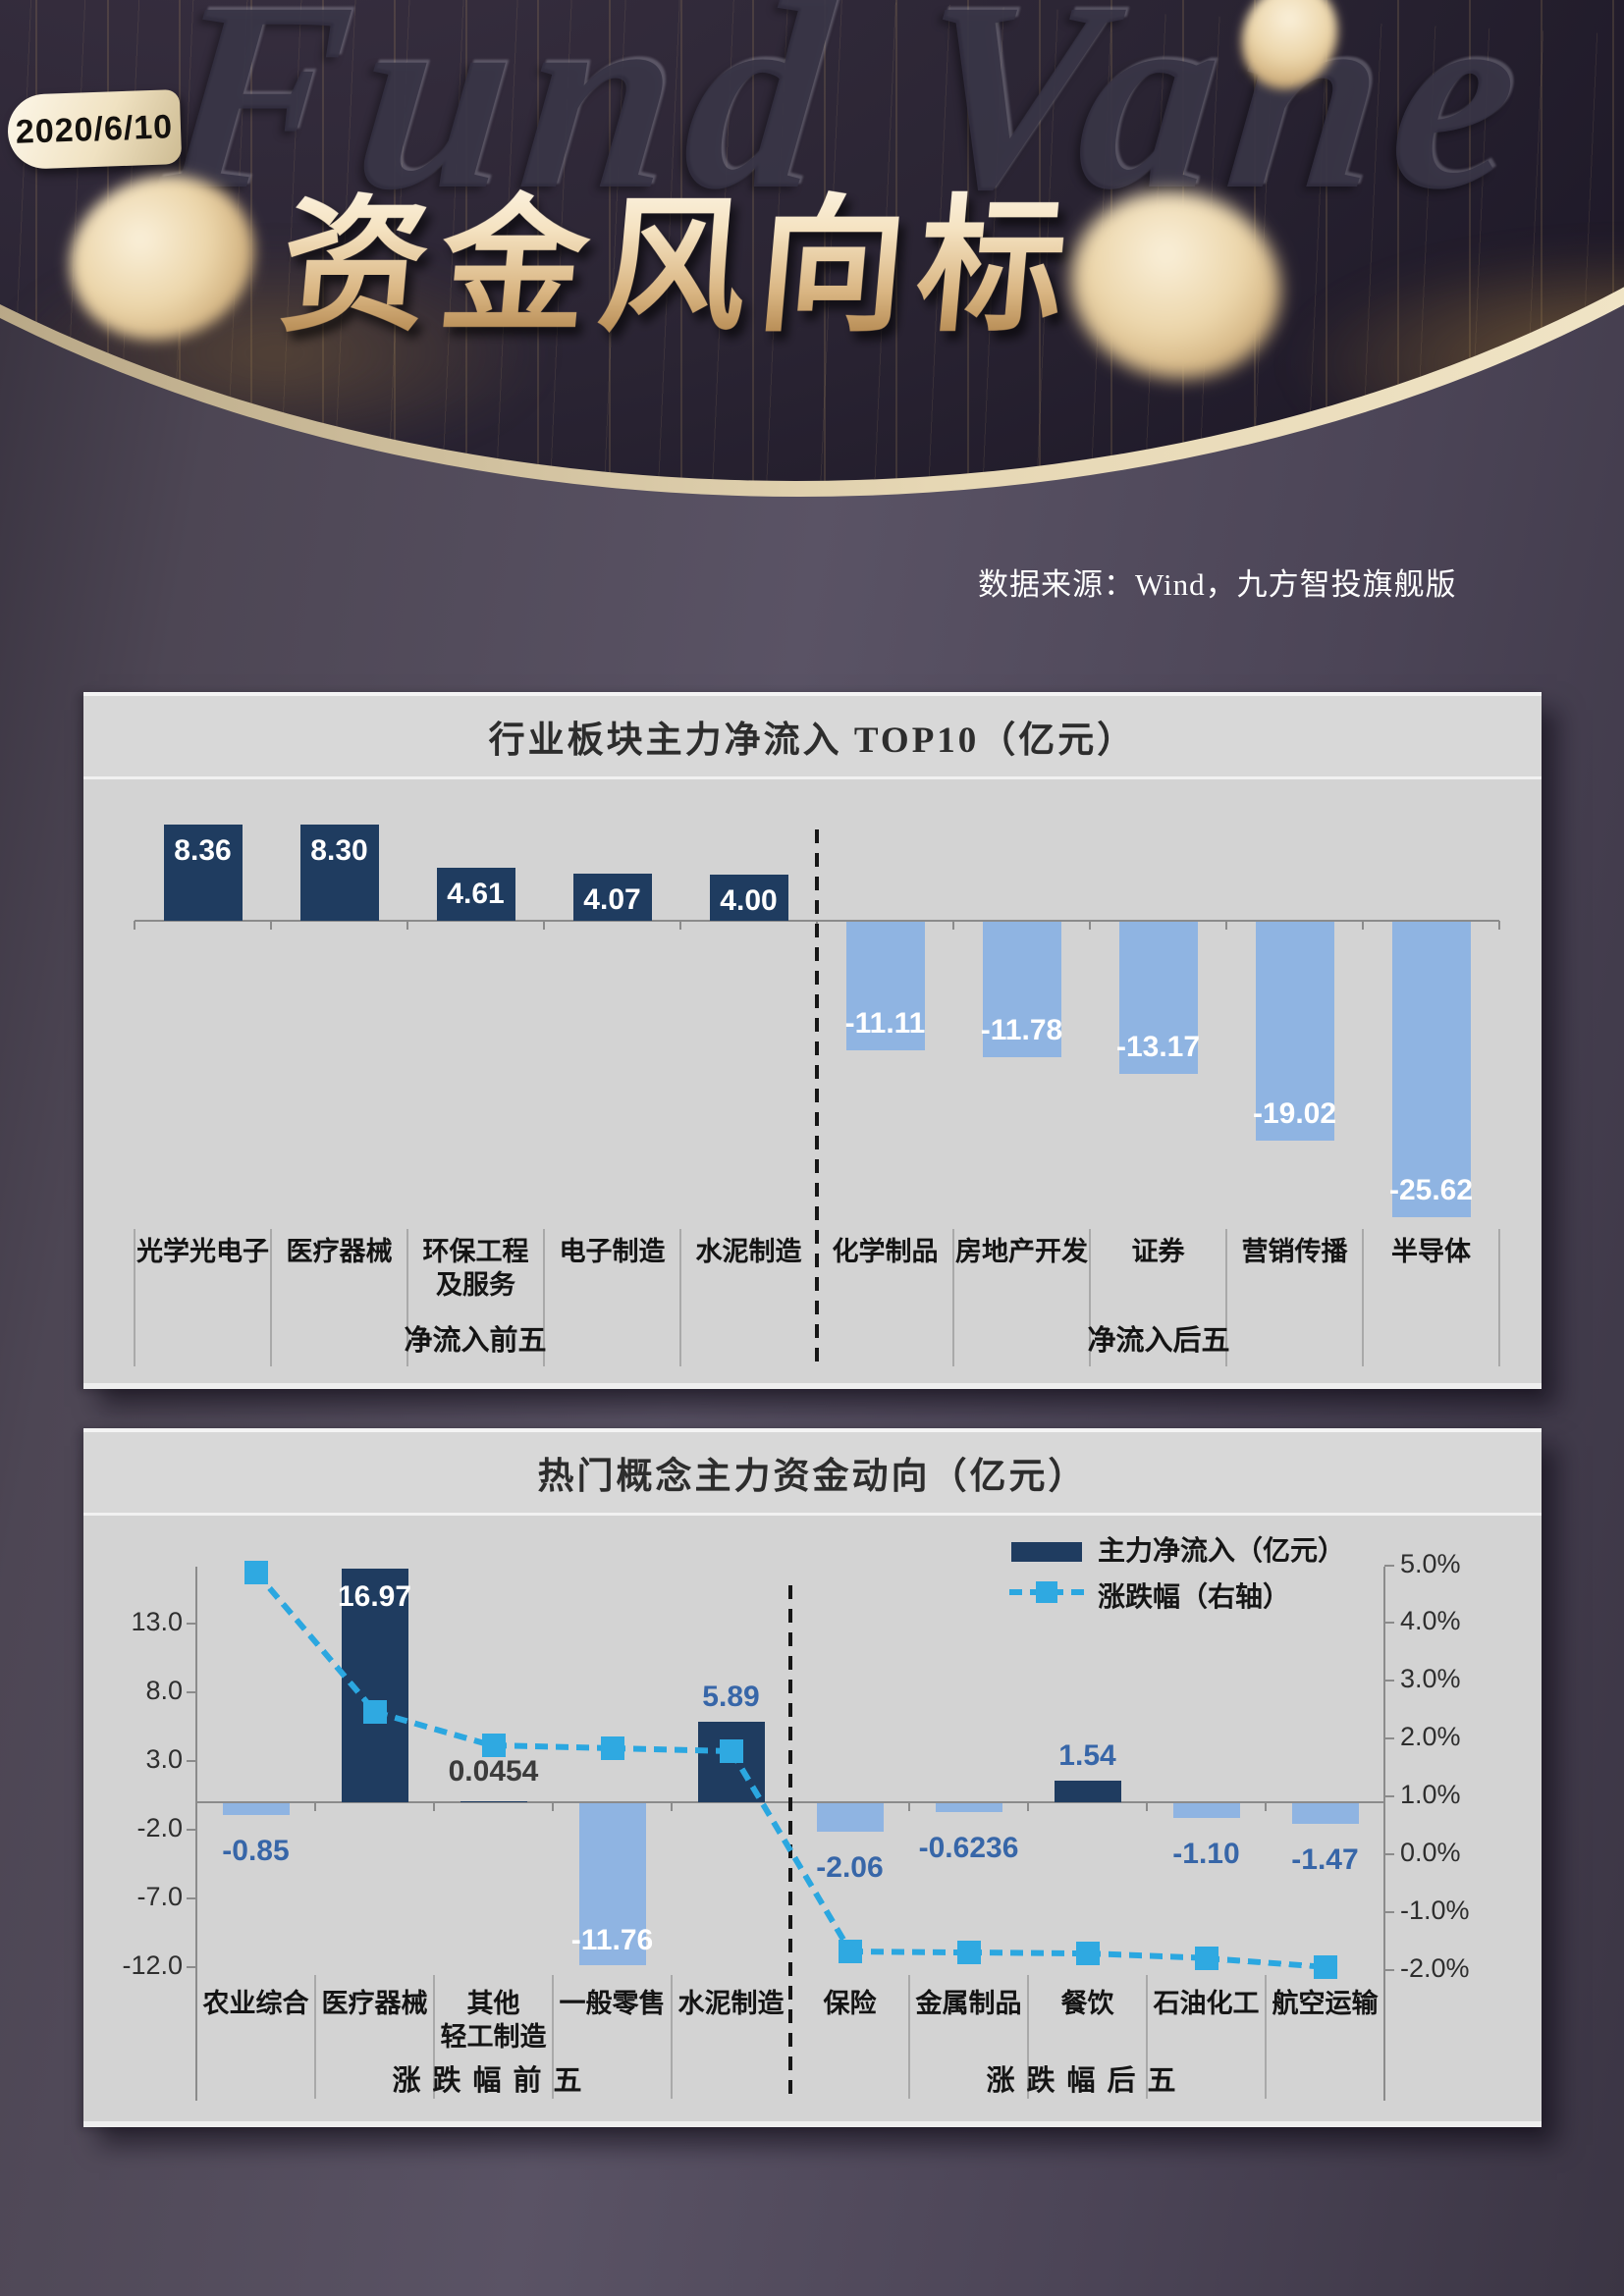 The image size is (1624, 2296). What do you see at coordinates (374, 1597) in the screenshot?
I see `chart2-bar-value-label: 16.97` at bounding box center [374, 1597].